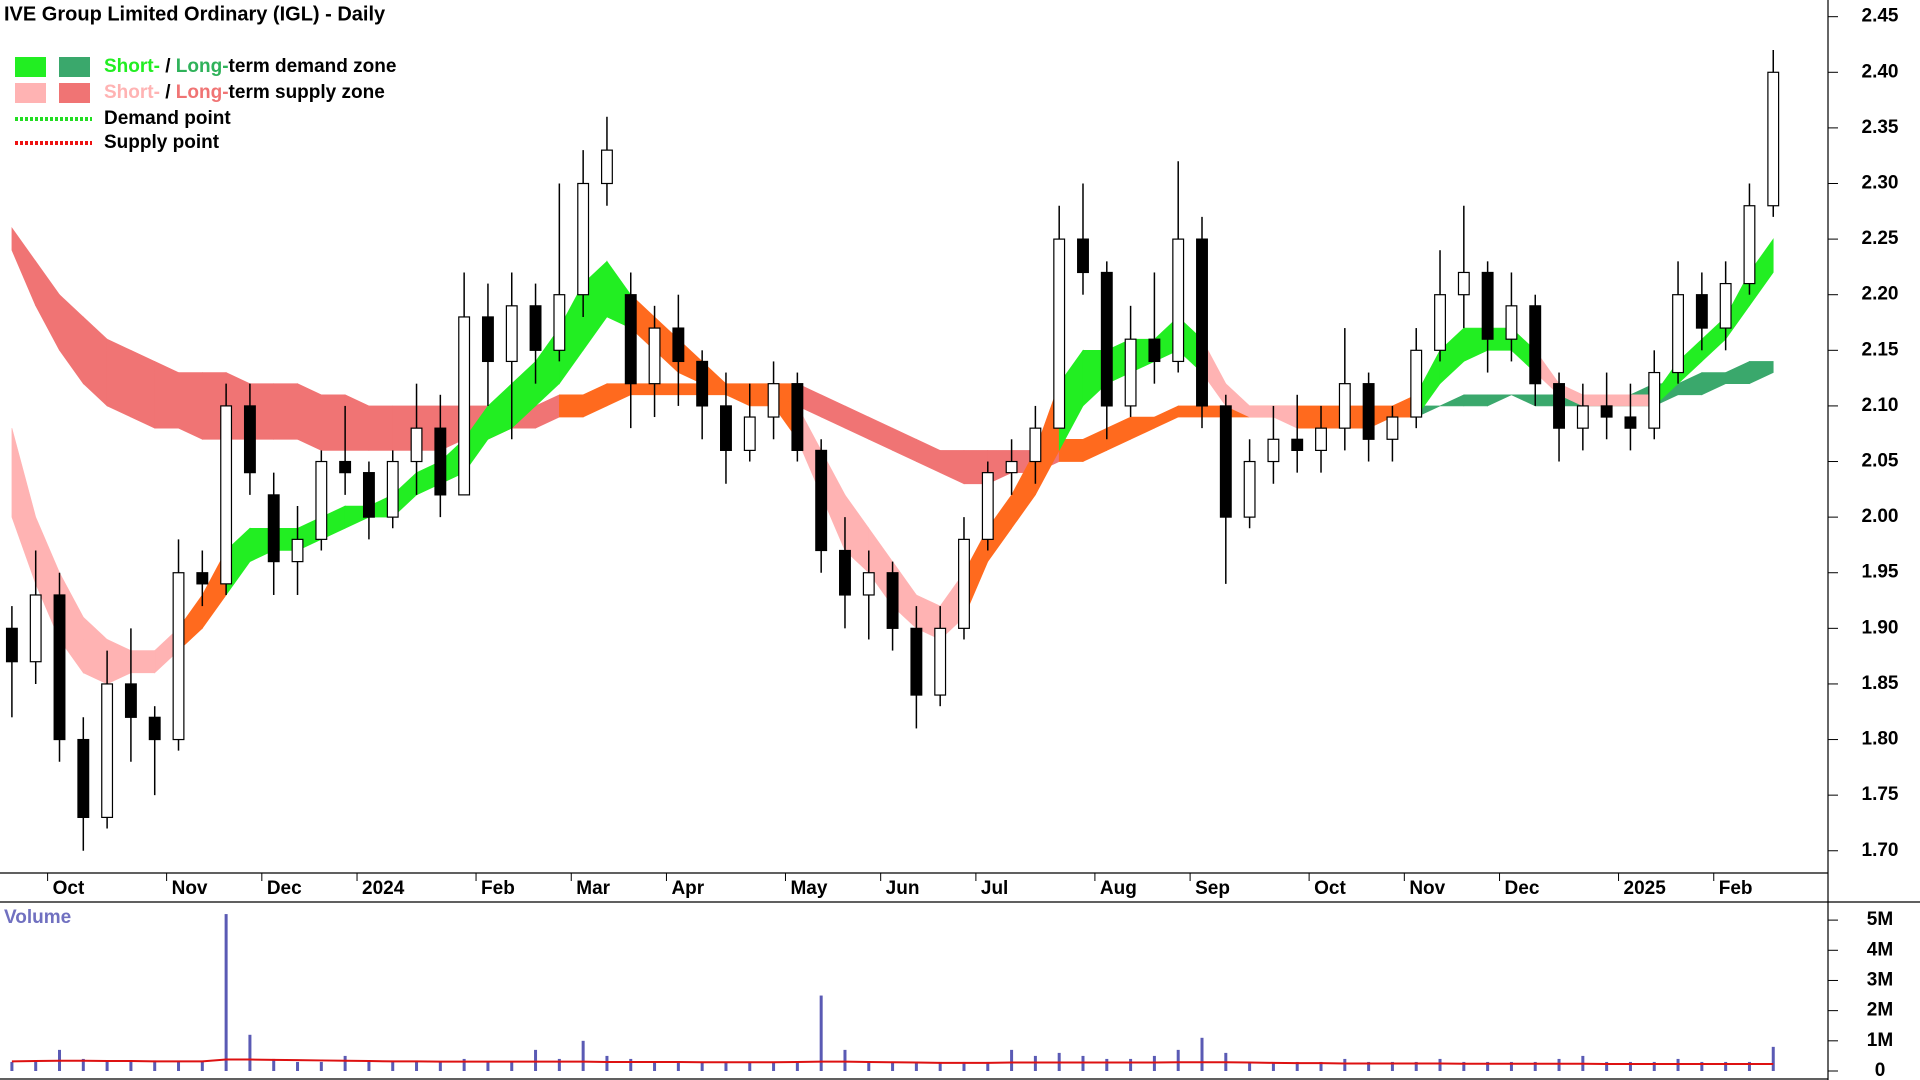  I want to click on x-tick-label: May, so click(808, 888).